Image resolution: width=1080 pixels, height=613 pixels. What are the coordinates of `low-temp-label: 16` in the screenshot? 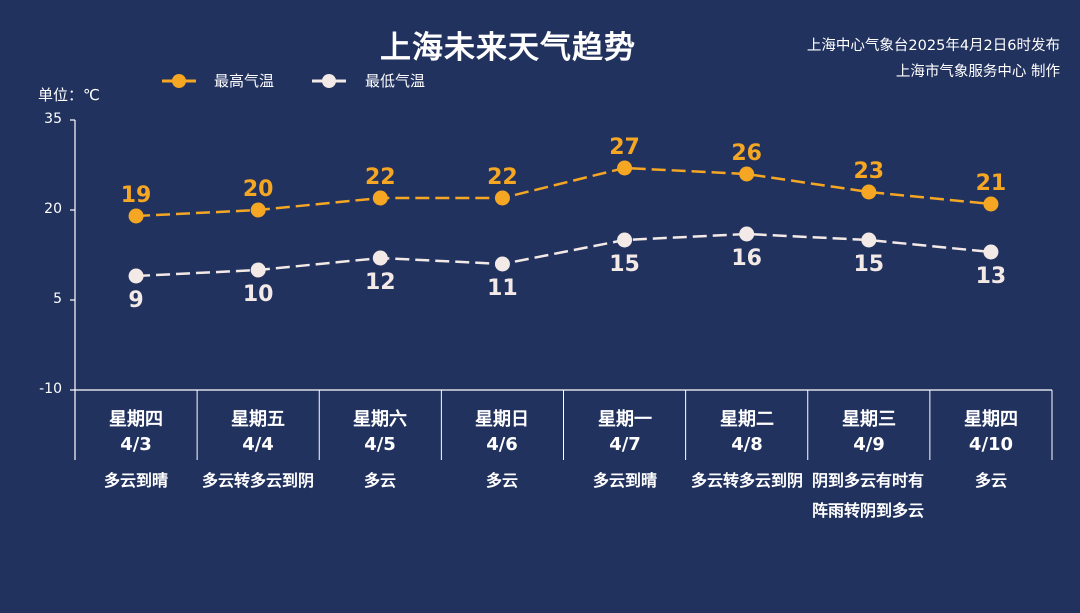 It's located at (746, 258).